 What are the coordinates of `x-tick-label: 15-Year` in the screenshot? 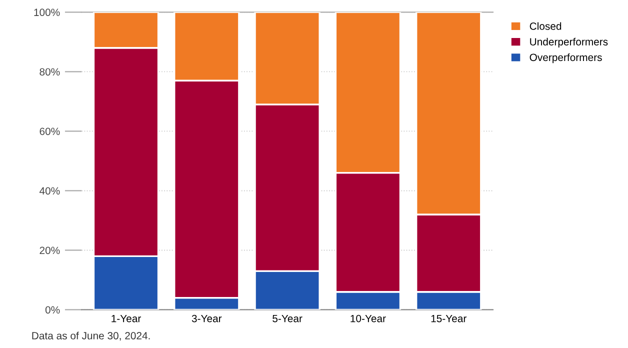 It's located at (448, 318).